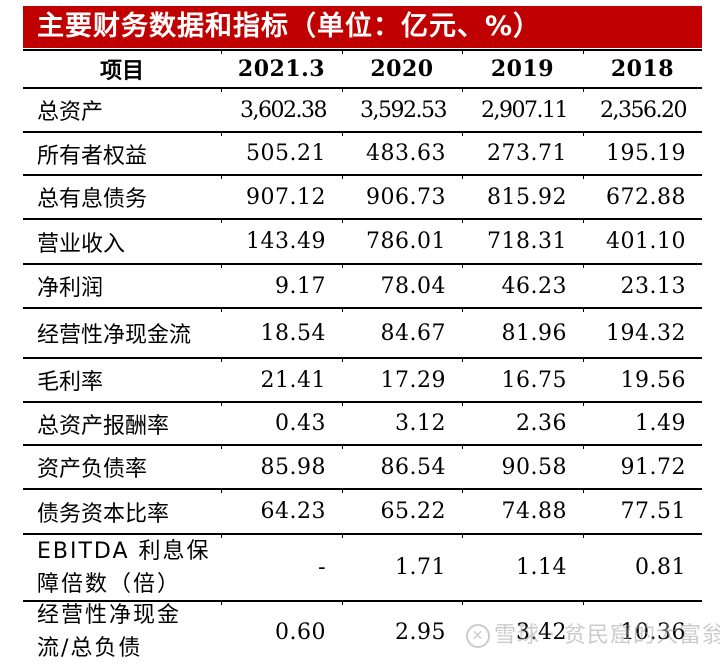 This screenshot has width=720, height=665. I want to click on cell-2019: 90.58, so click(522, 466).